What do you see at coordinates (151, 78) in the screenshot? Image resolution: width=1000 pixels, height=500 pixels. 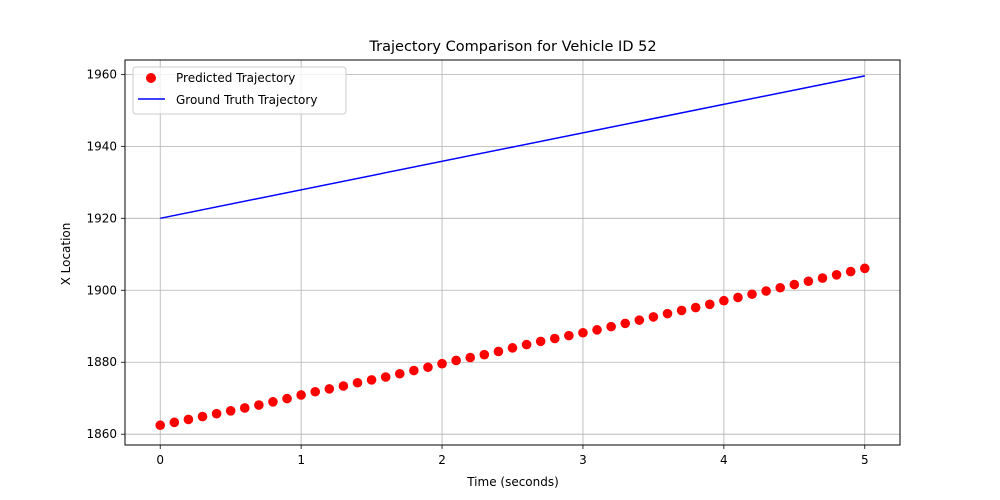 I see `legend-marker-predicted` at bounding box center [151, 78].